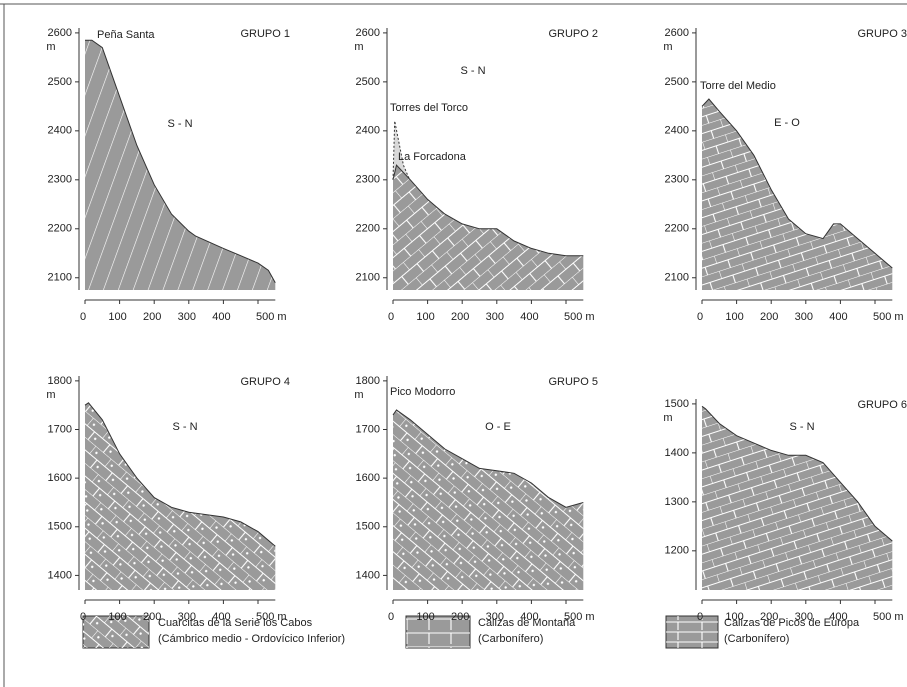 This screenshot has height=687, width=907. I want to click on chart-title: GRUPO 4, so click(265, 382).